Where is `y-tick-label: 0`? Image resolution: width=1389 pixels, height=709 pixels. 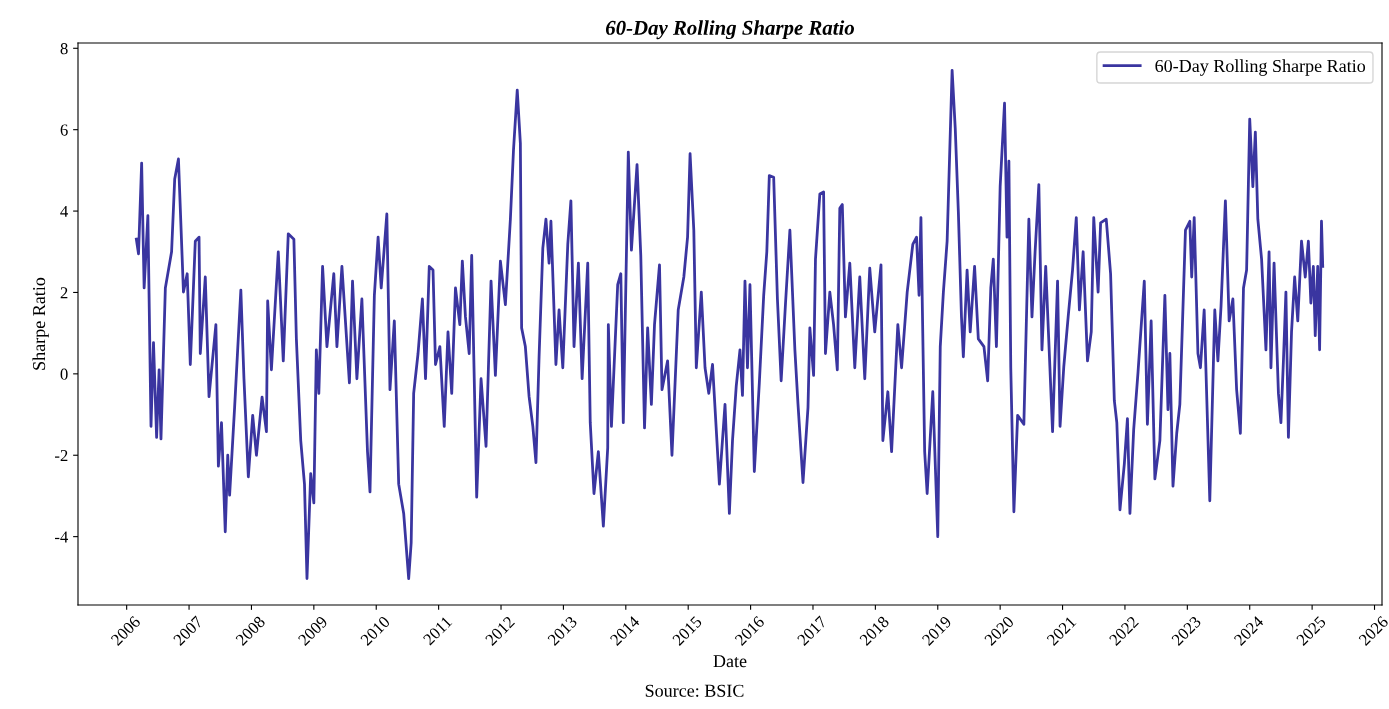
y-tick-label: 0 is located at coordinates (64, 374).